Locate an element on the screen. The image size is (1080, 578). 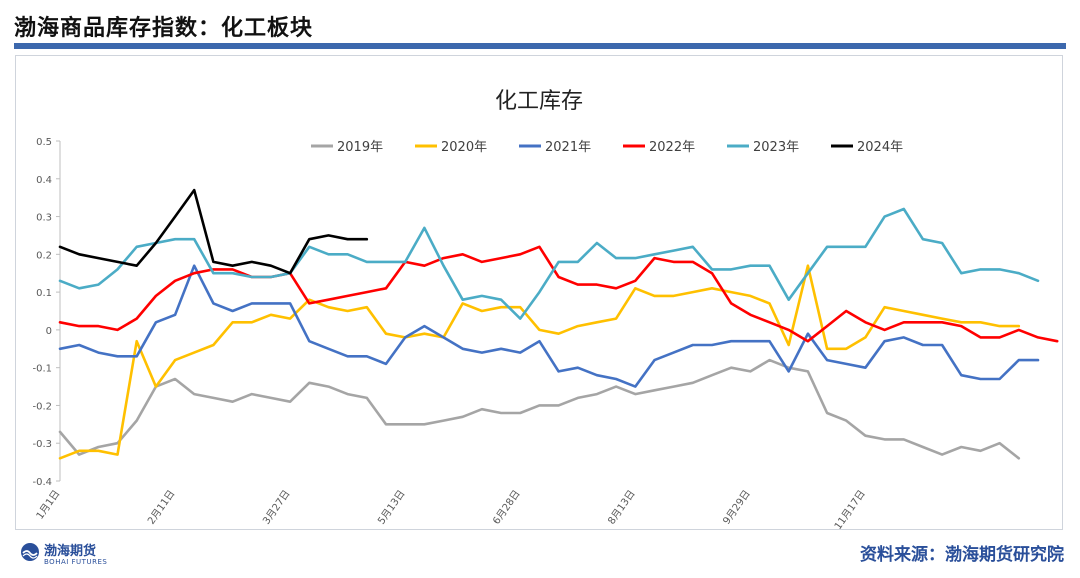
legend-label: 2022年 is located at coordinates (672, 147).